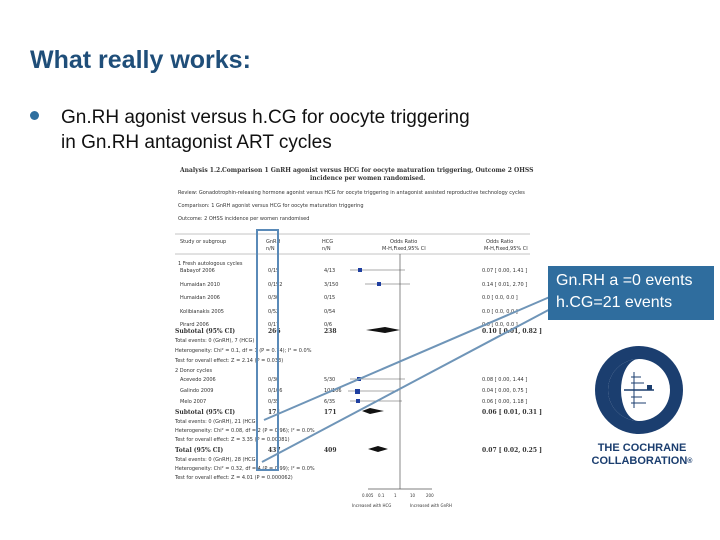  What do you see at coordinates (210, 264) in the screenshot?
I see `group1-label: 1 Fresh autologous cycles` at bounding box center [210, 264].